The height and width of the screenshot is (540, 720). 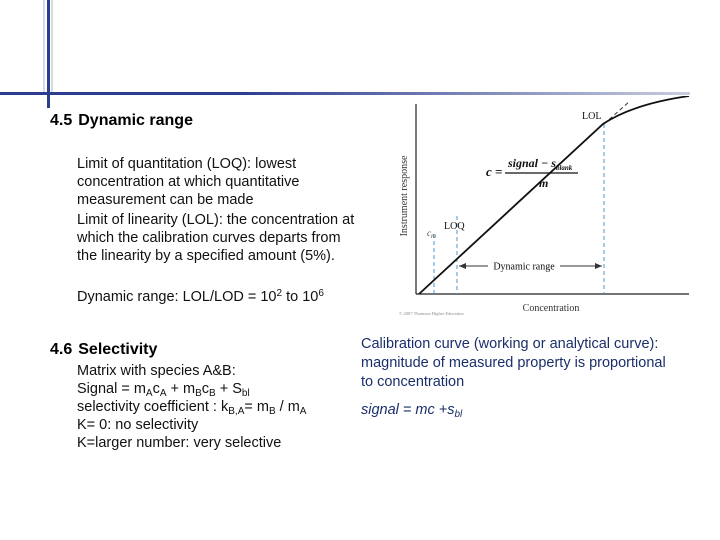 I want to click on accent-bar-horizontal, so click(x=345, y=93).